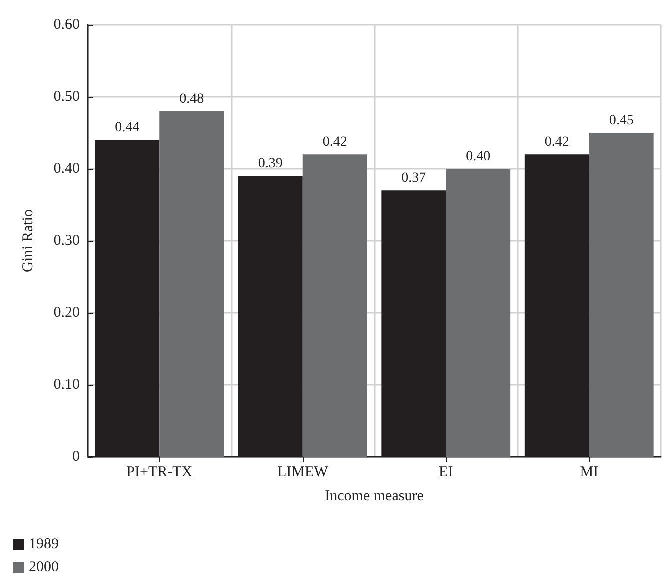  What do you see at coordinates (28, 241) in the screenshot?
I see `y-axis-title: Gini Ratio` at bounding box center [28, 241].